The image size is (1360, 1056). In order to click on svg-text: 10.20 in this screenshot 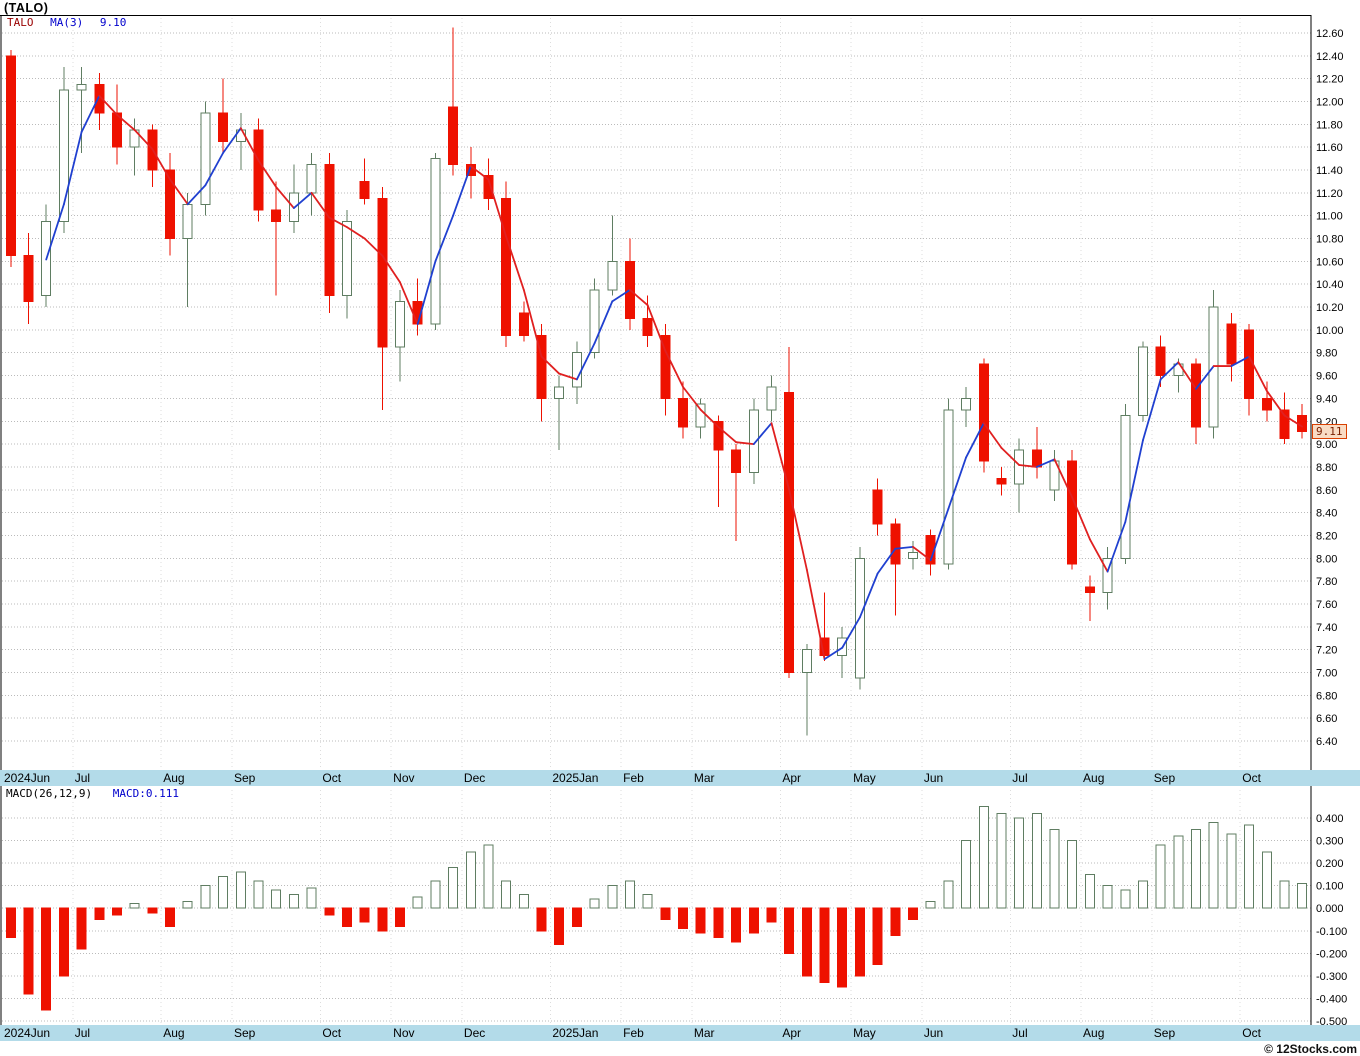, I will do `click(1330, 308)`.